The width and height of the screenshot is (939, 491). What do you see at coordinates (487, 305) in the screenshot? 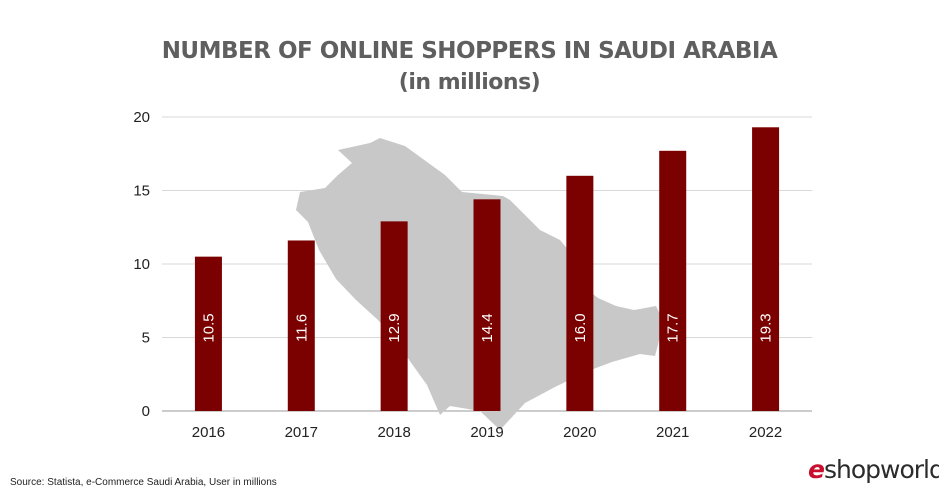
I see `bar-2019` at bounding box center [487, 305].